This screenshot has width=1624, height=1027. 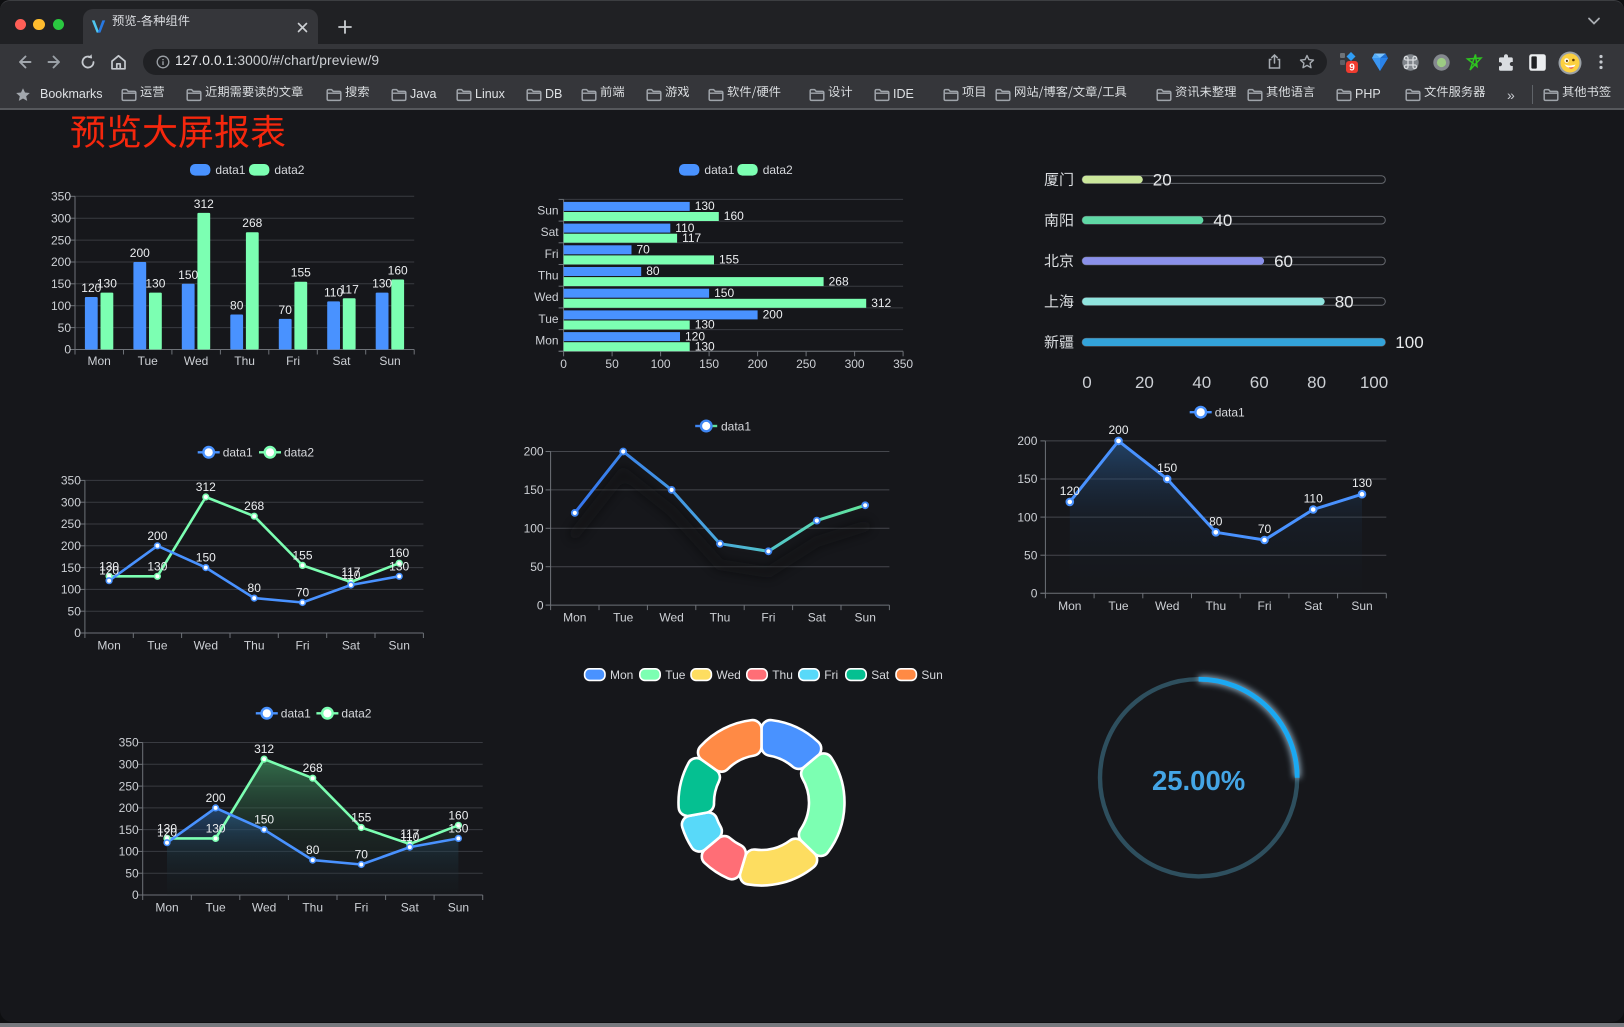 I want to click on svg-text: 0, so click(x=1086, y=382).